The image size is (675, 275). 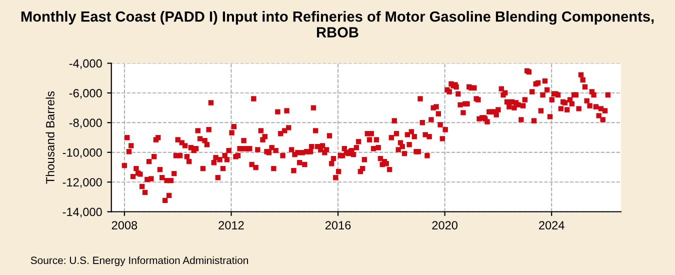 I want to click on y-axis-title: Thousand Barrels, so click(x=50, y=137).